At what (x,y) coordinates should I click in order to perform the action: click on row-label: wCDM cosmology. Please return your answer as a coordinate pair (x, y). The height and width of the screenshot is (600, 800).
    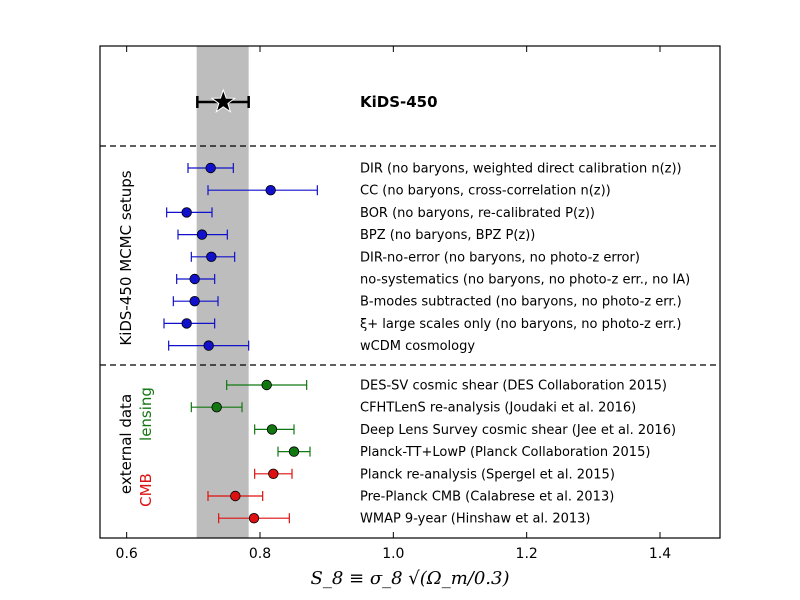
    Looking at the image, I should click on (417, 346).